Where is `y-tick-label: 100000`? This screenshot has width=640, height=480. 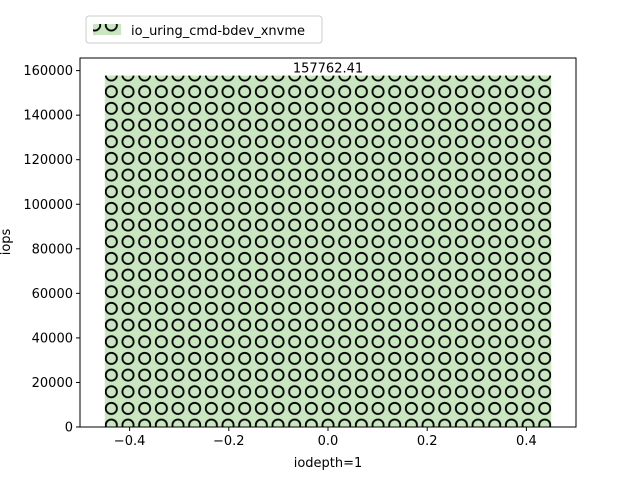 y-tick-label: 100000 is located at coordinates (48, 205).